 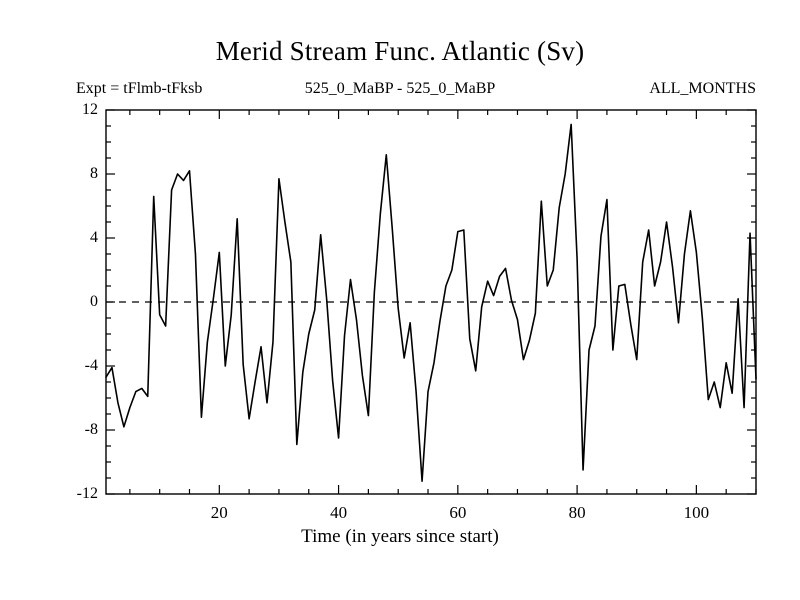 What do you see at coordinates (400, 88) in the screenshot?
I see `period-label: 525_0_MaBP - 525_0_MaBP` at bounding box center [400, 88].